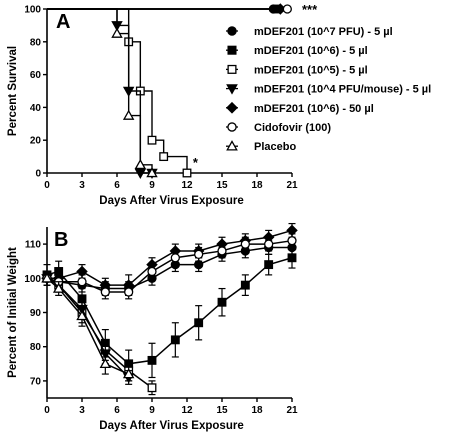  Describe the element at coordinates (13, 312) in the screenshot. I see `y-axis-label: Percent of Initial Weight` at that location.